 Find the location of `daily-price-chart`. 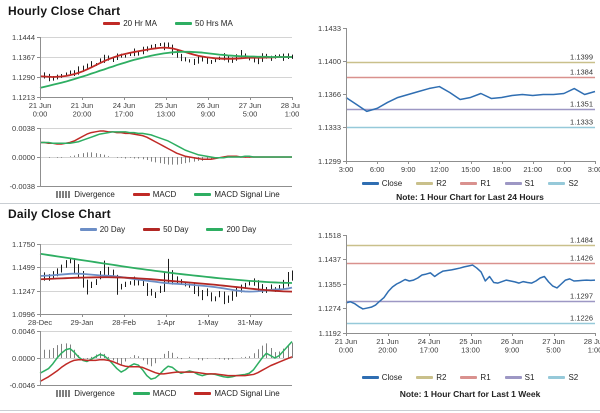

daily-price-chart is located at coordinates (150, 283).